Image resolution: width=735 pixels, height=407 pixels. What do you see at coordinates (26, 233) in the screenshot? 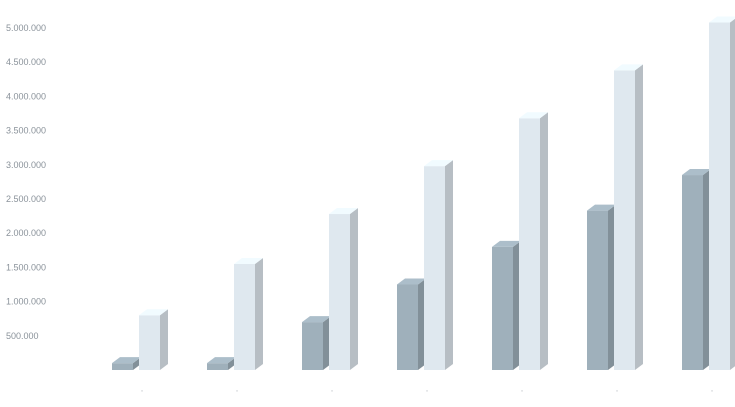
I see `y-tick-label: 2.000.000` at bounding box center [26, 233].